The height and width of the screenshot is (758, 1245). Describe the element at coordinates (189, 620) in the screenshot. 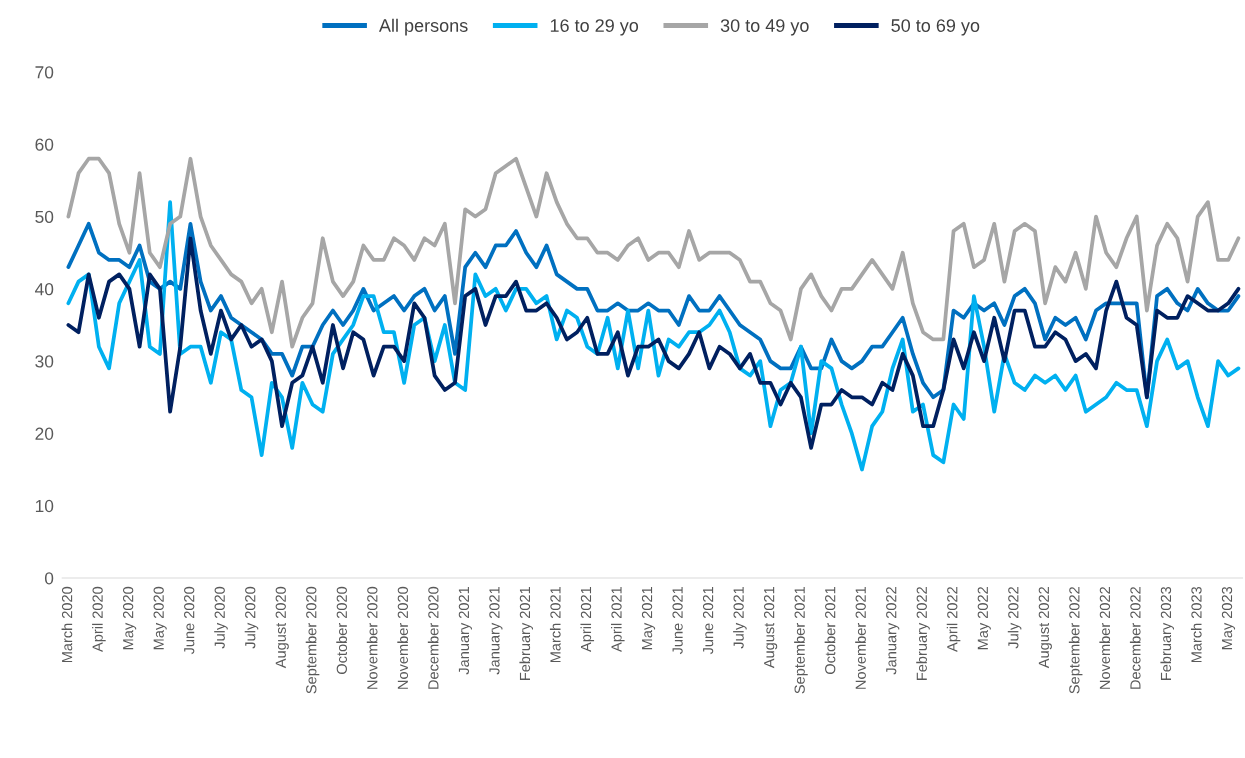

I see `x-tick-label: June 2020` at that location.